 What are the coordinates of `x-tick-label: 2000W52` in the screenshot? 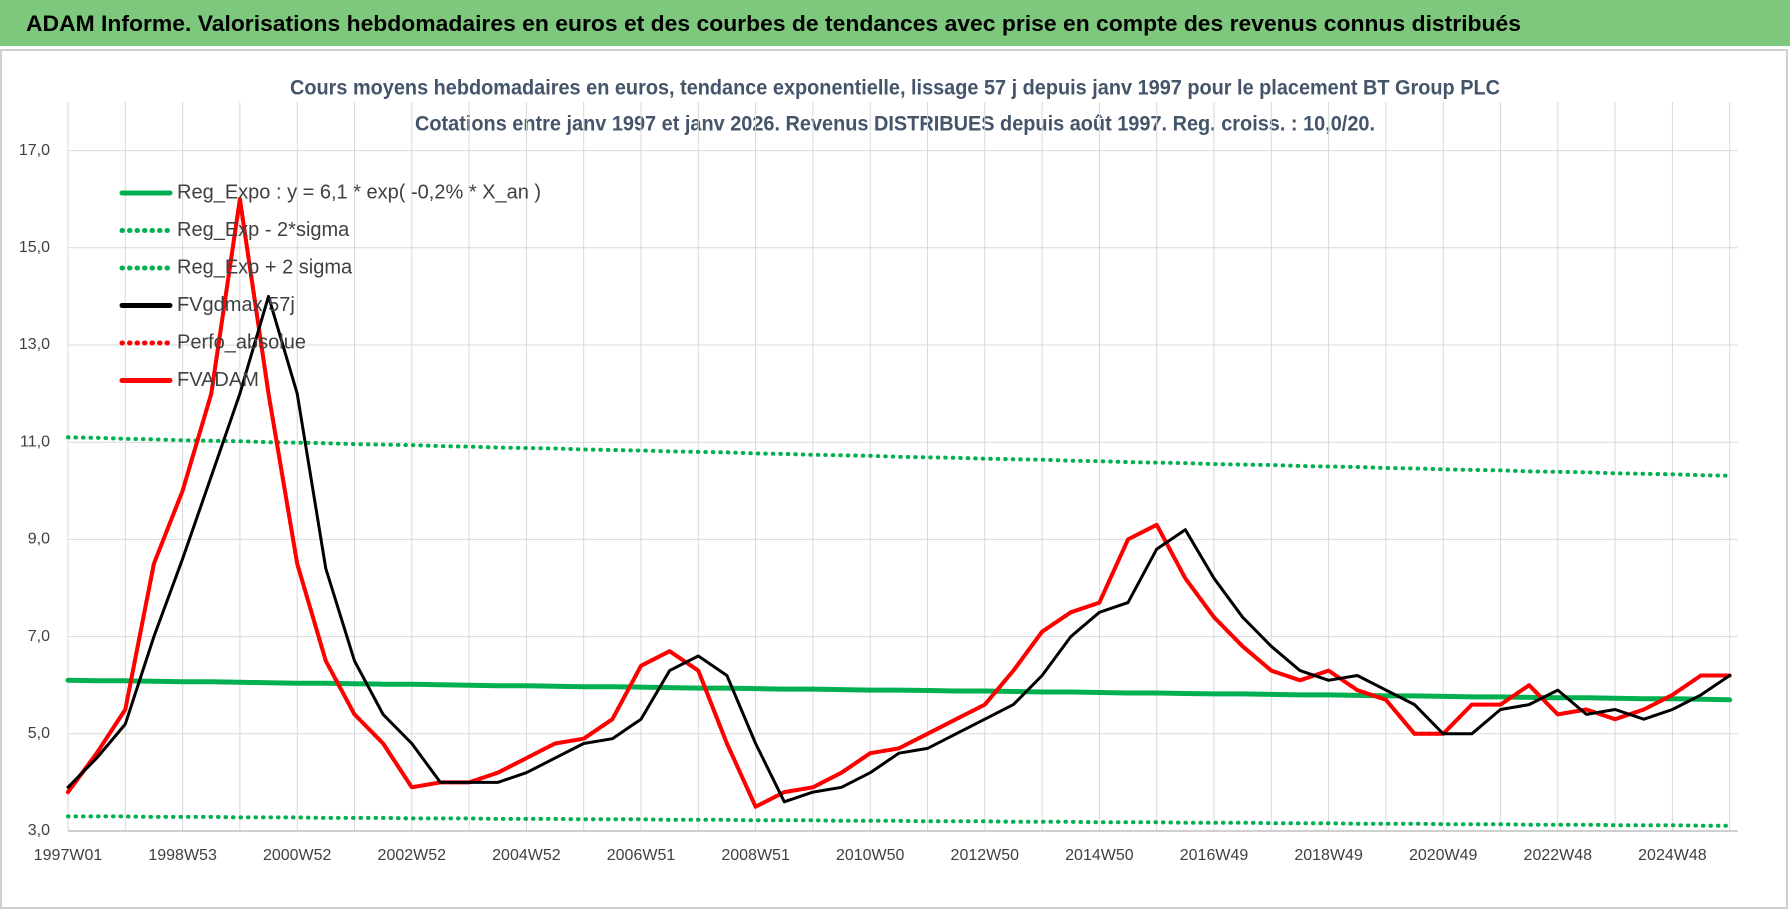 It's located at (297, 855).